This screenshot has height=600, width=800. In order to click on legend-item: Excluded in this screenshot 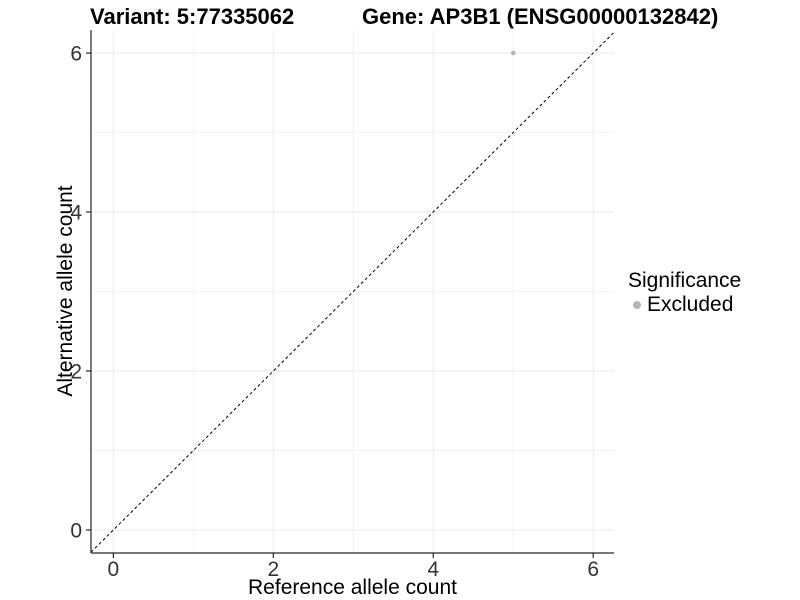, I will do `click(684, 305)`.